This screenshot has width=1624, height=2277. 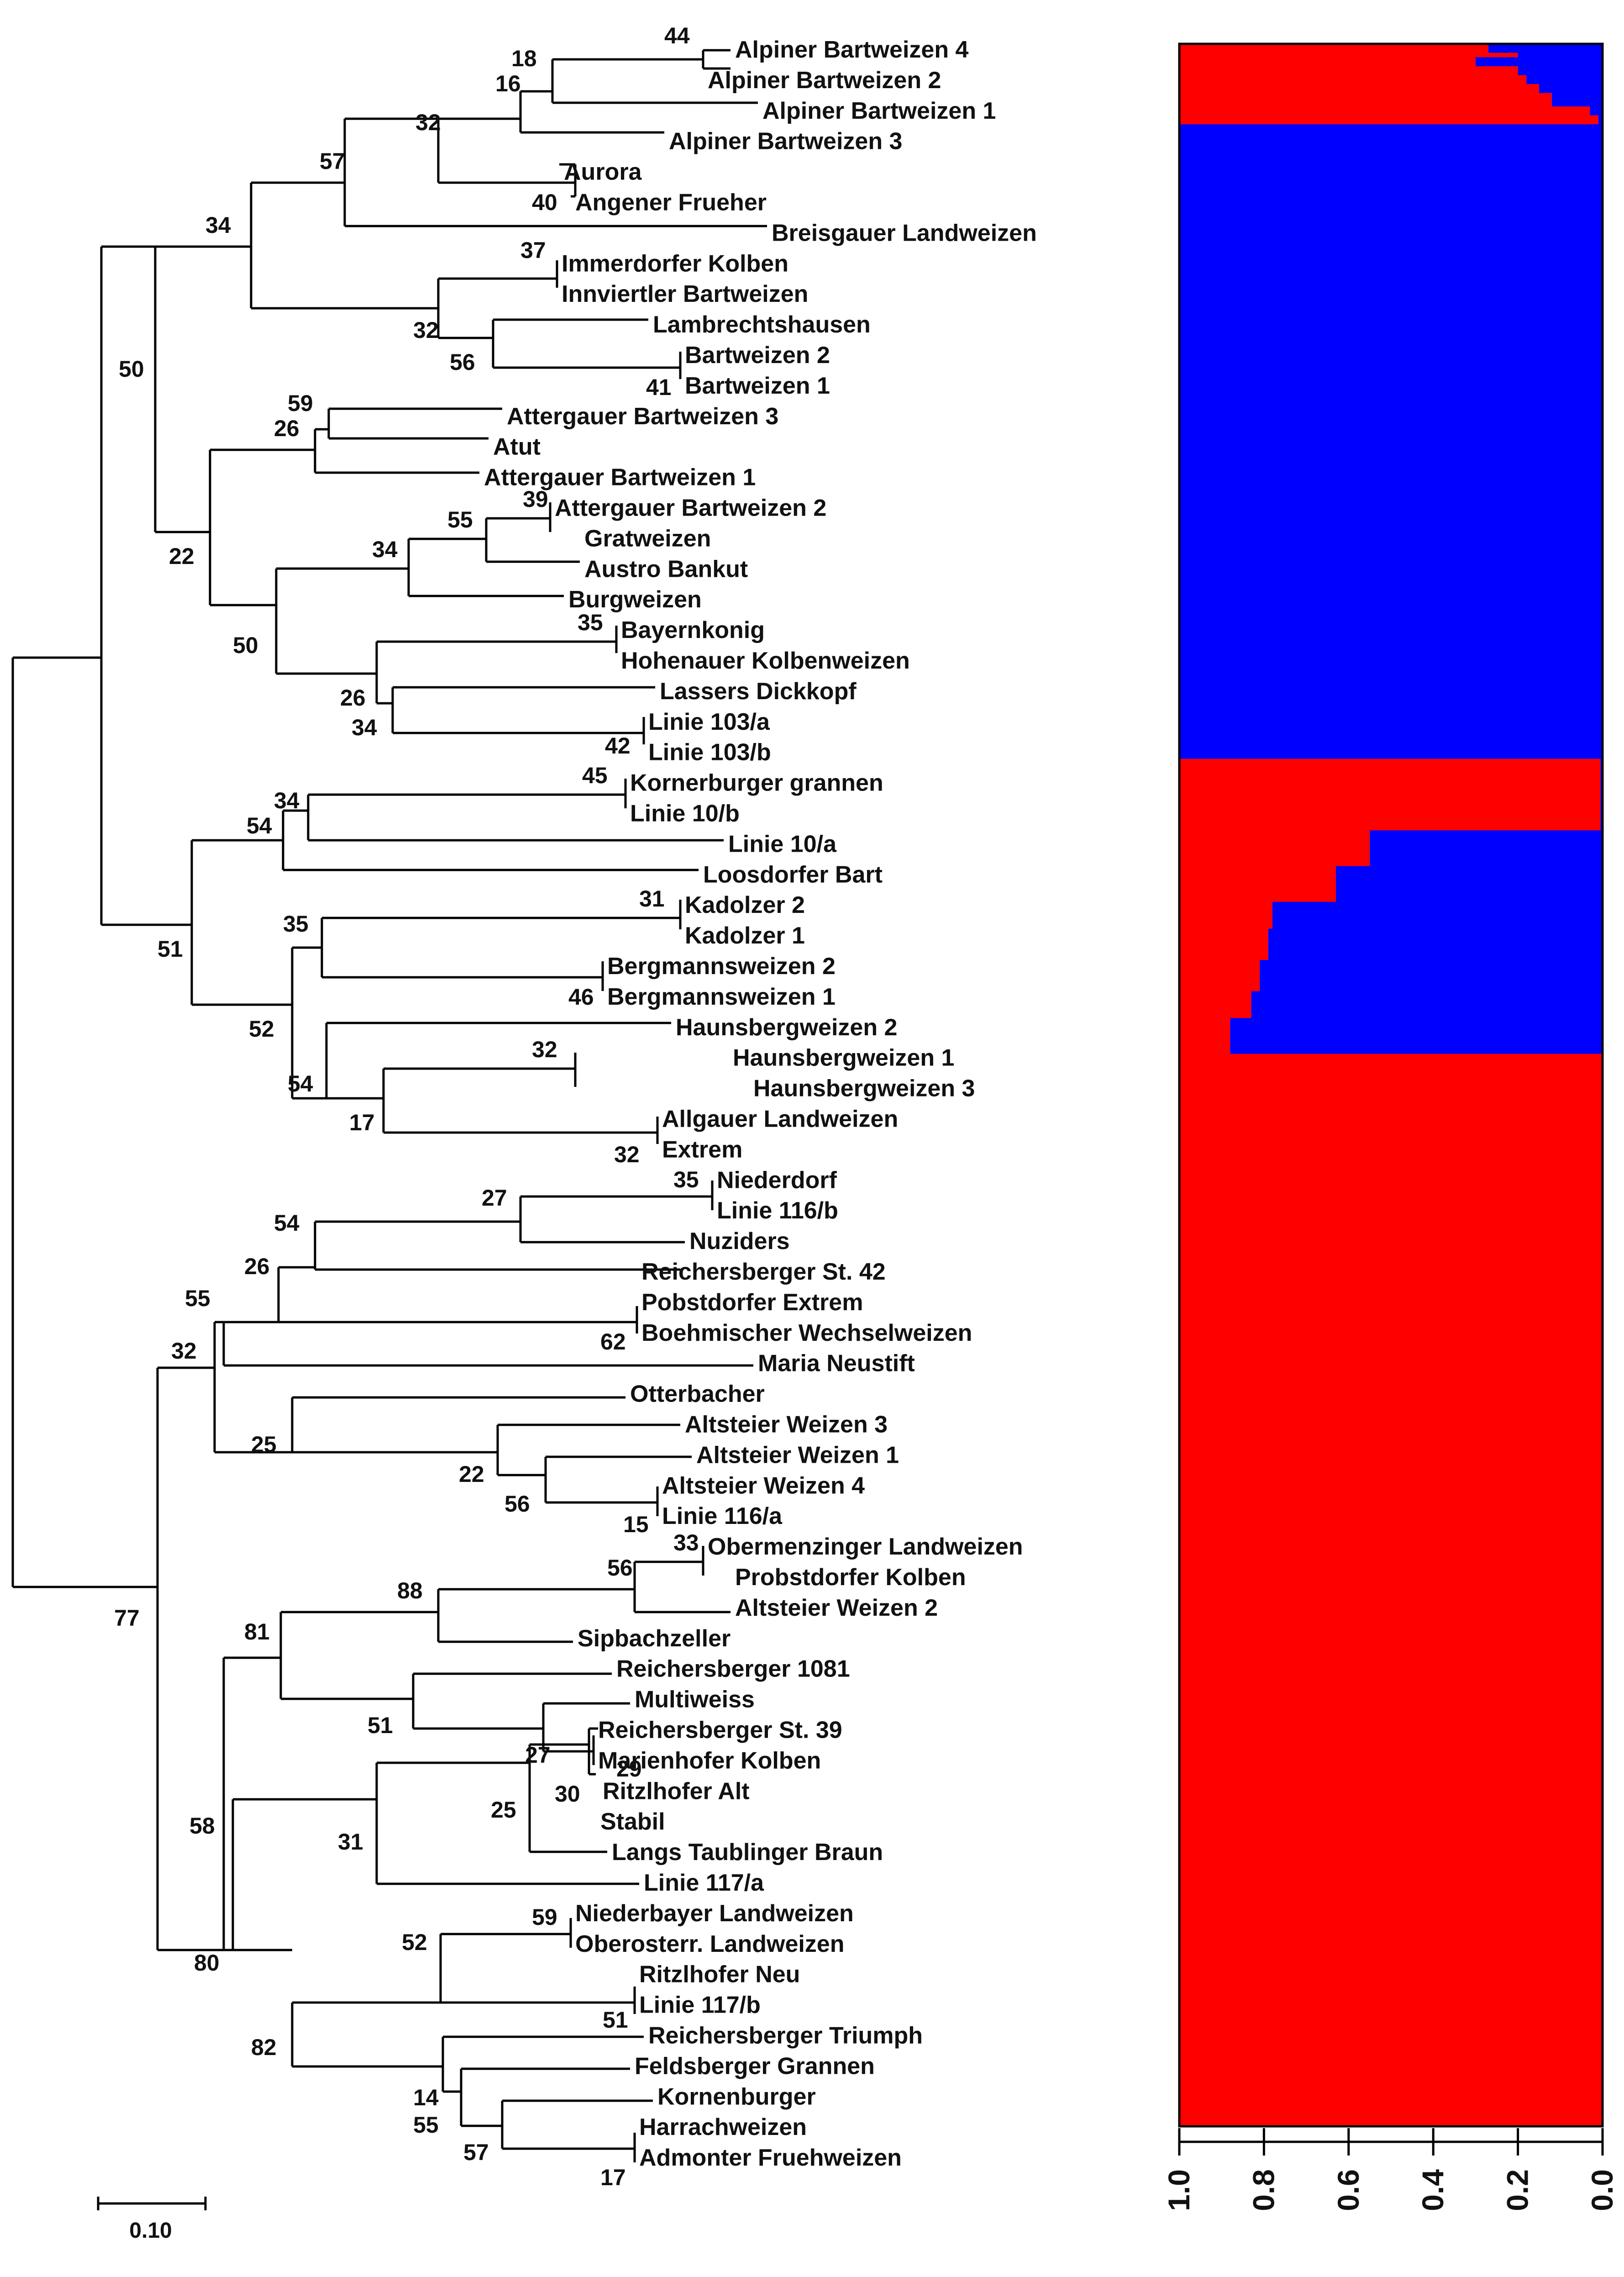 What do you see at coordinates (567, 1794) in the screenshot?
I see `bootstrap-value: 30` at bounding box center [567, 1794].